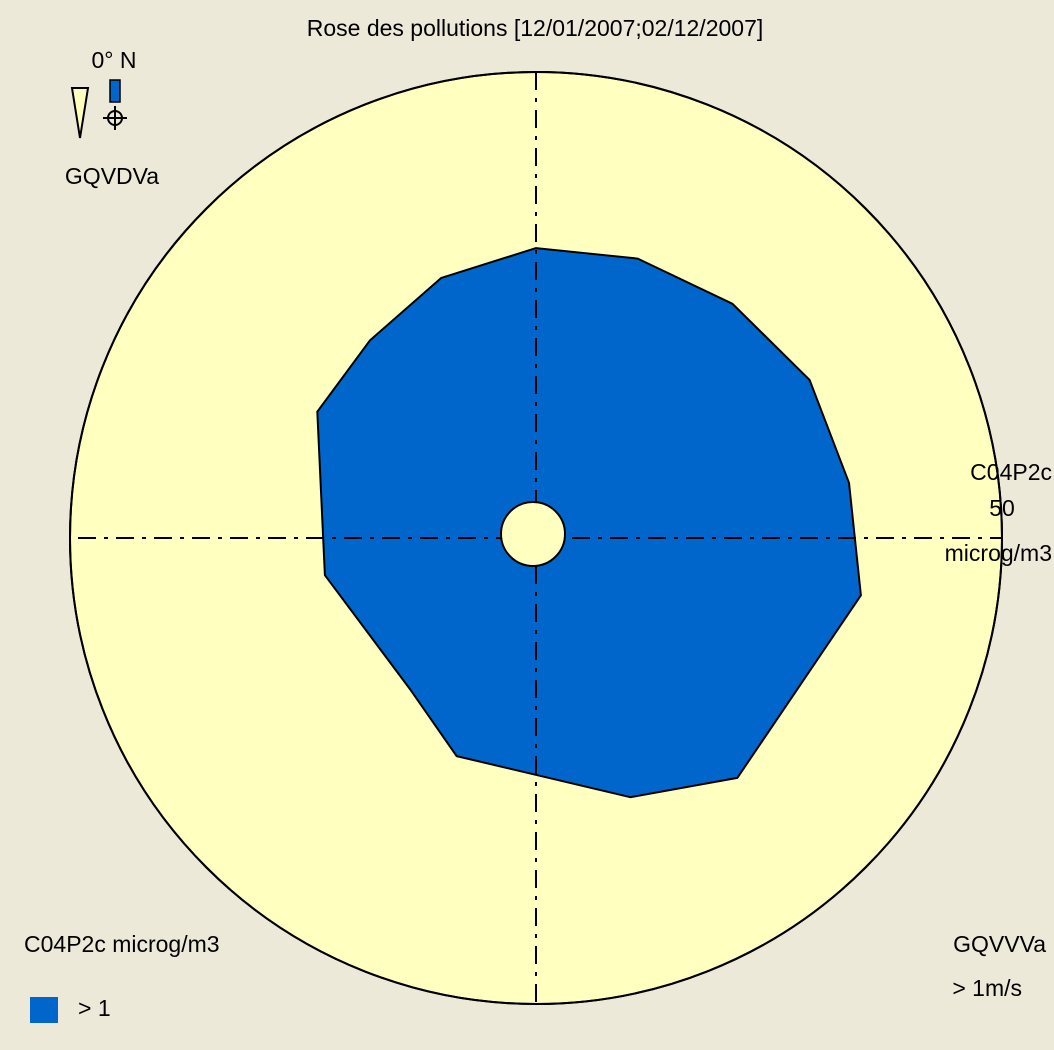 Image resolution: width=1054 pixels, height=1050 pixels. Describe the element at coordinates (987, 988) in the screenshot. I see `speed-filter: > 1m/s` at that location.